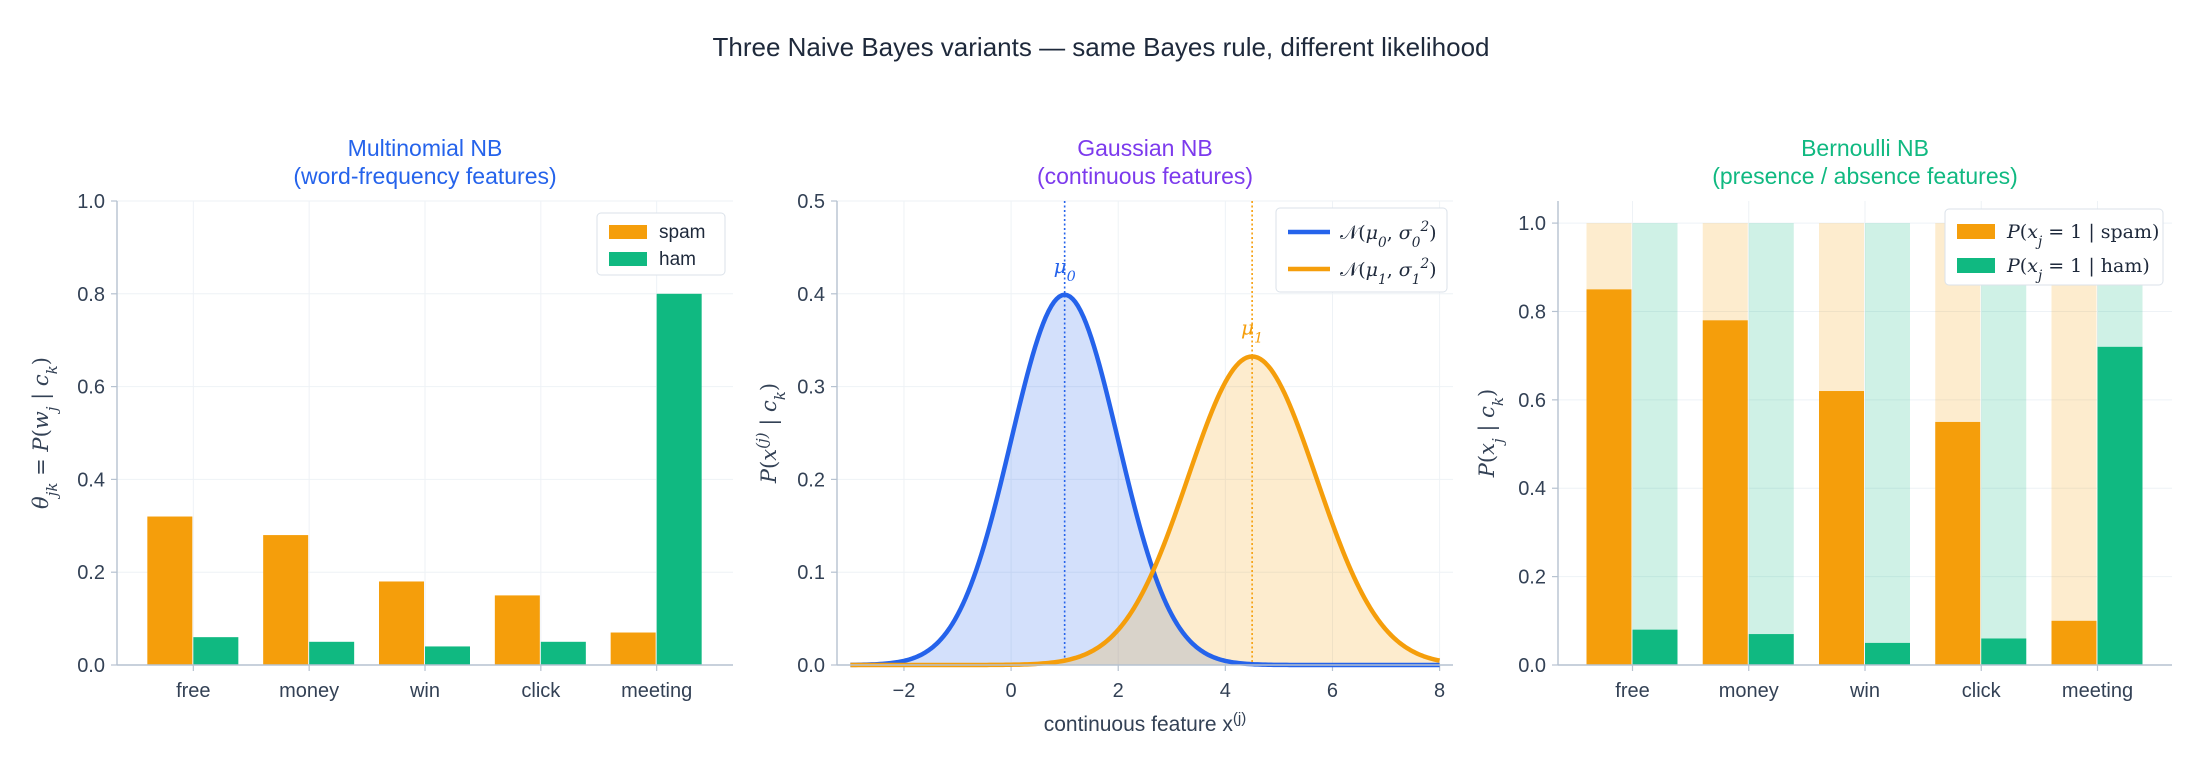 This screenshot has width=2202, height=769. I want to click on mean-label-1: μ1, so click(1252, 330).